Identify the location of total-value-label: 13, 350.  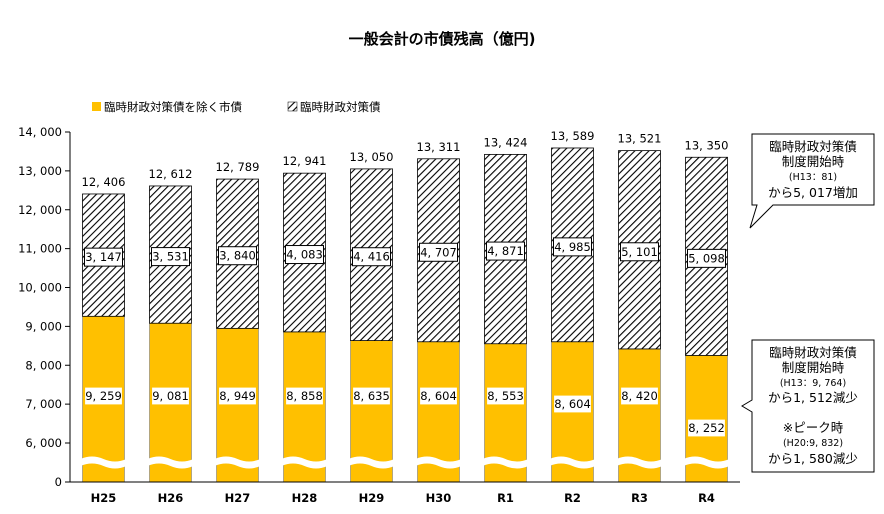
(707, 145).